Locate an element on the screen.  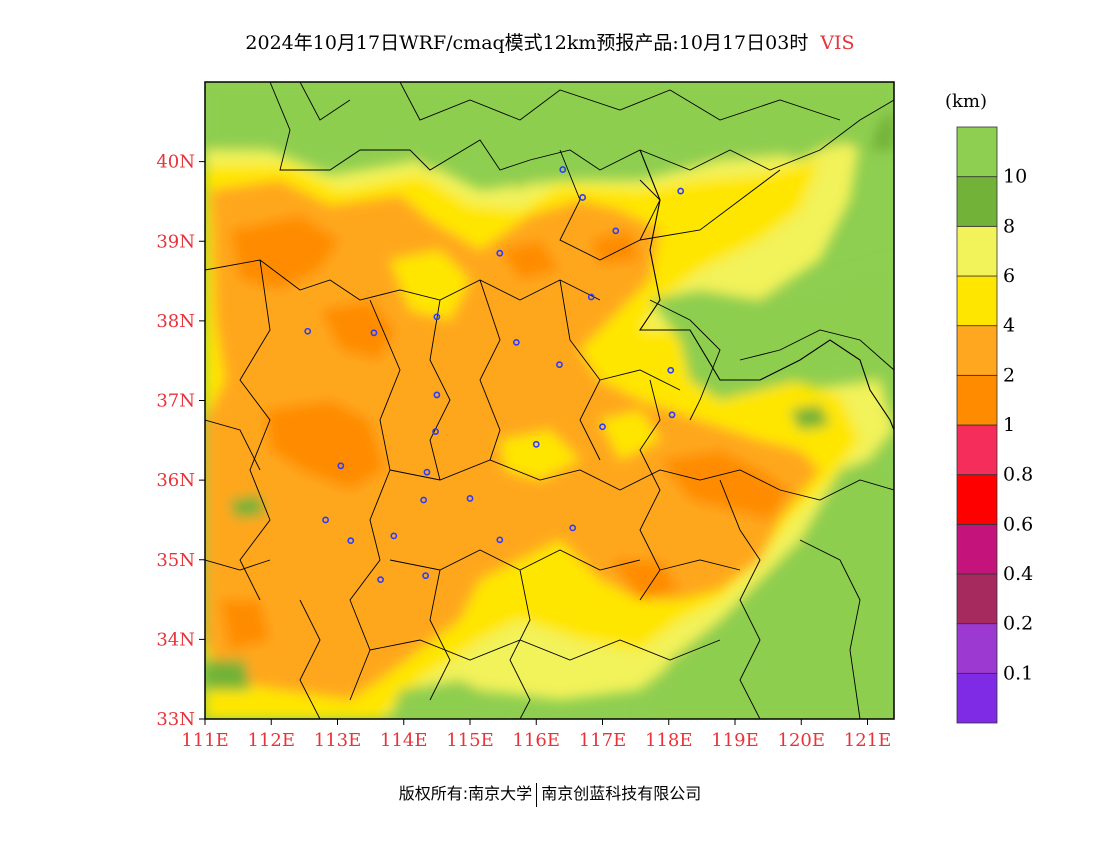
legend-unit: (km) is located at coordinates (966, 101).